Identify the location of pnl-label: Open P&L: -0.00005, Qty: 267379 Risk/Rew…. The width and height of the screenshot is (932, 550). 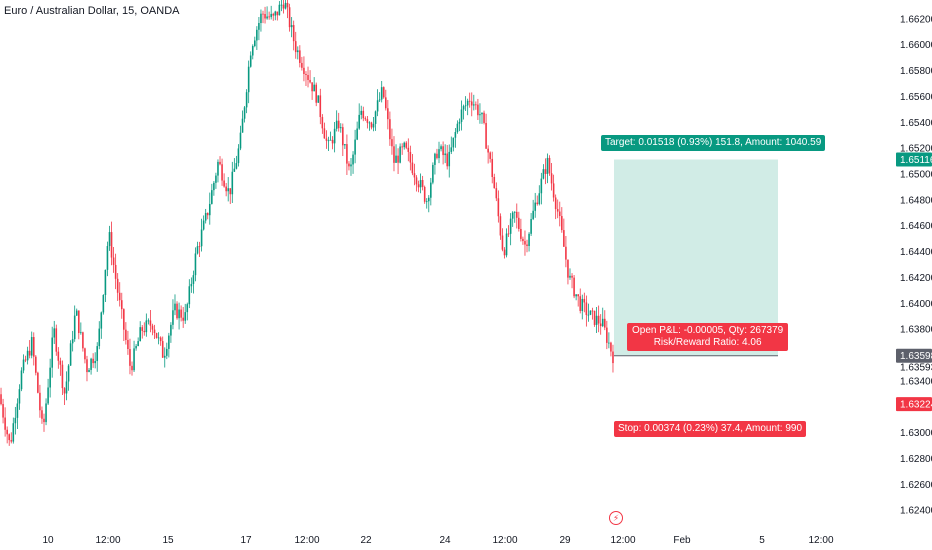
(708, 337).